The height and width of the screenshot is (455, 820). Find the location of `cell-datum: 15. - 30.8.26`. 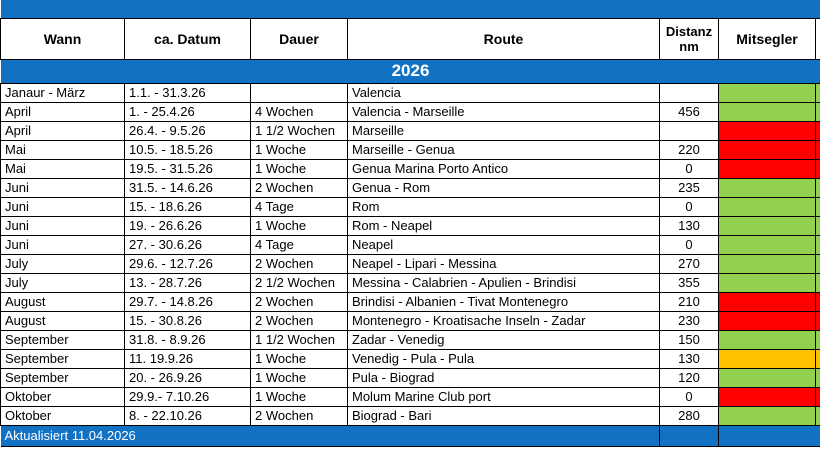

cell-datum: 15. - 30.8.26 is located at coordinates (187, 320).